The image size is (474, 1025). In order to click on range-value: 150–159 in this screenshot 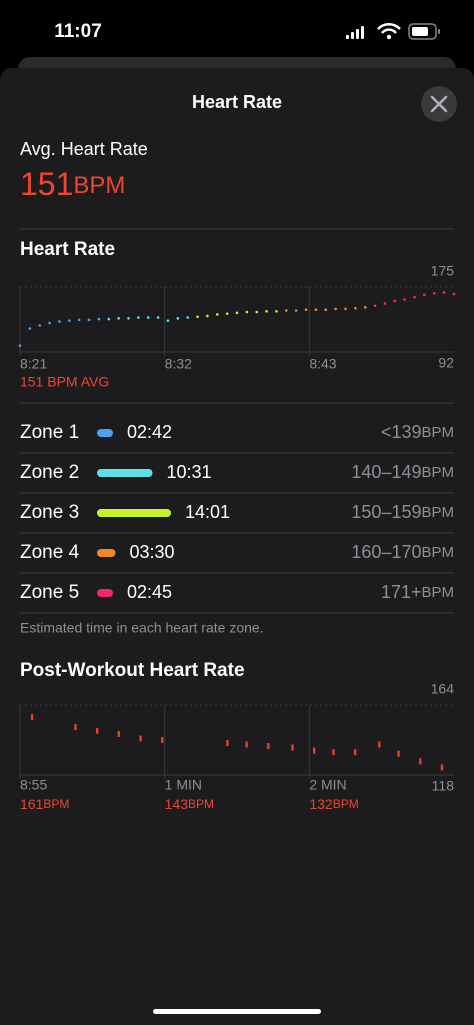, I will do `click(386, 512)`.